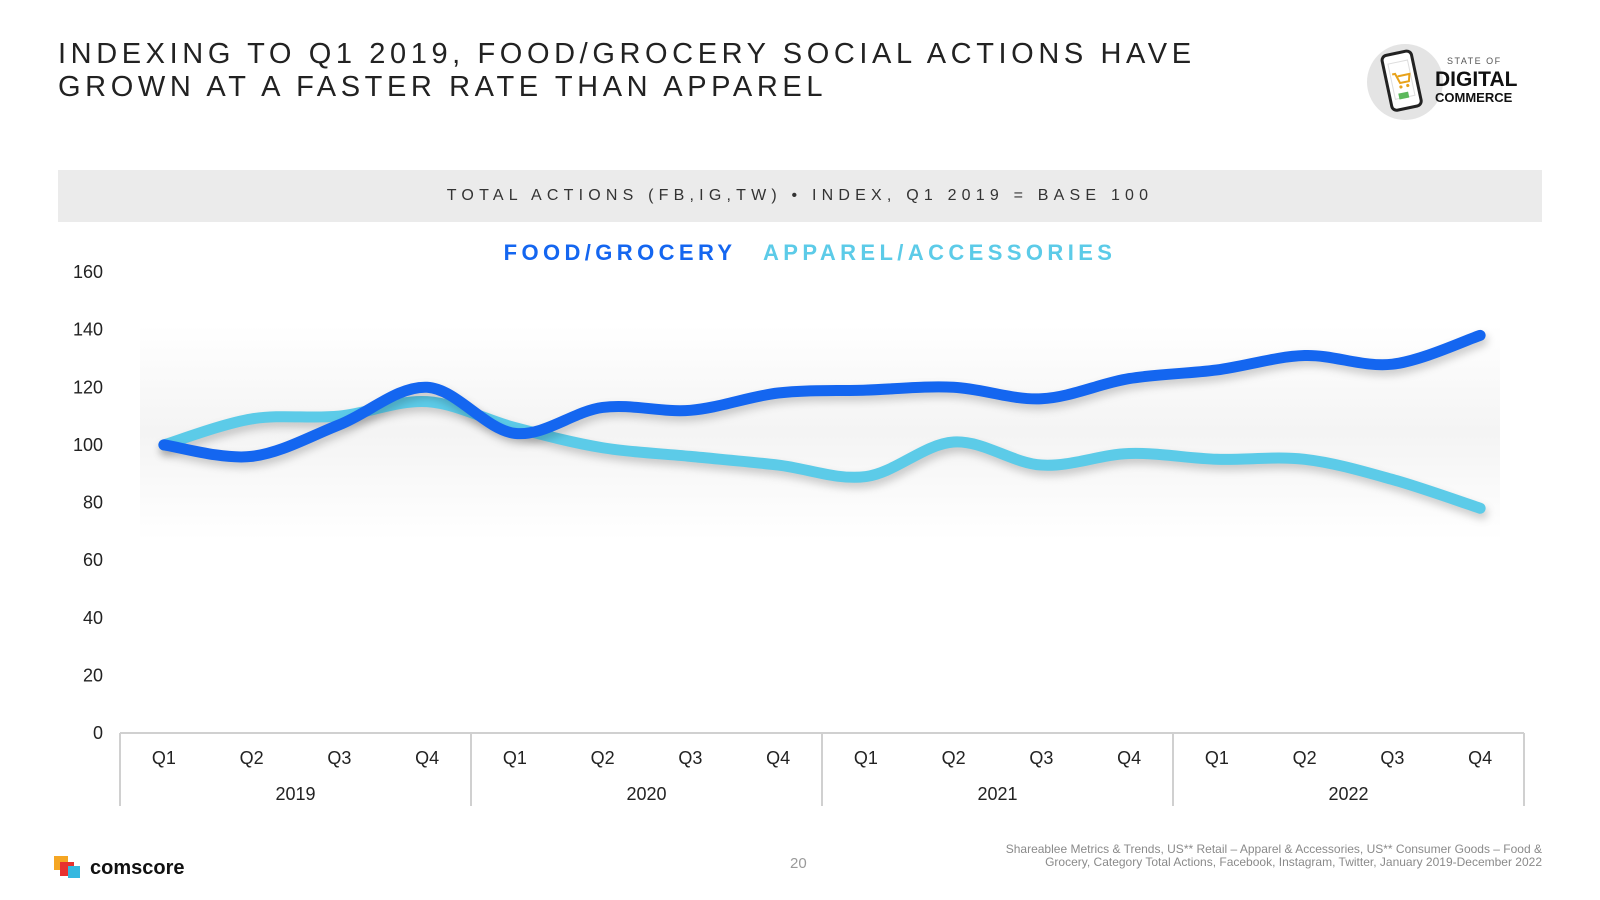 The height and width of the screenshot is (900, 1600). What do you see at coordinates (93, 618) in the screenshot?
I see `y-tick-label: 40` at bounding box center [93, 618].